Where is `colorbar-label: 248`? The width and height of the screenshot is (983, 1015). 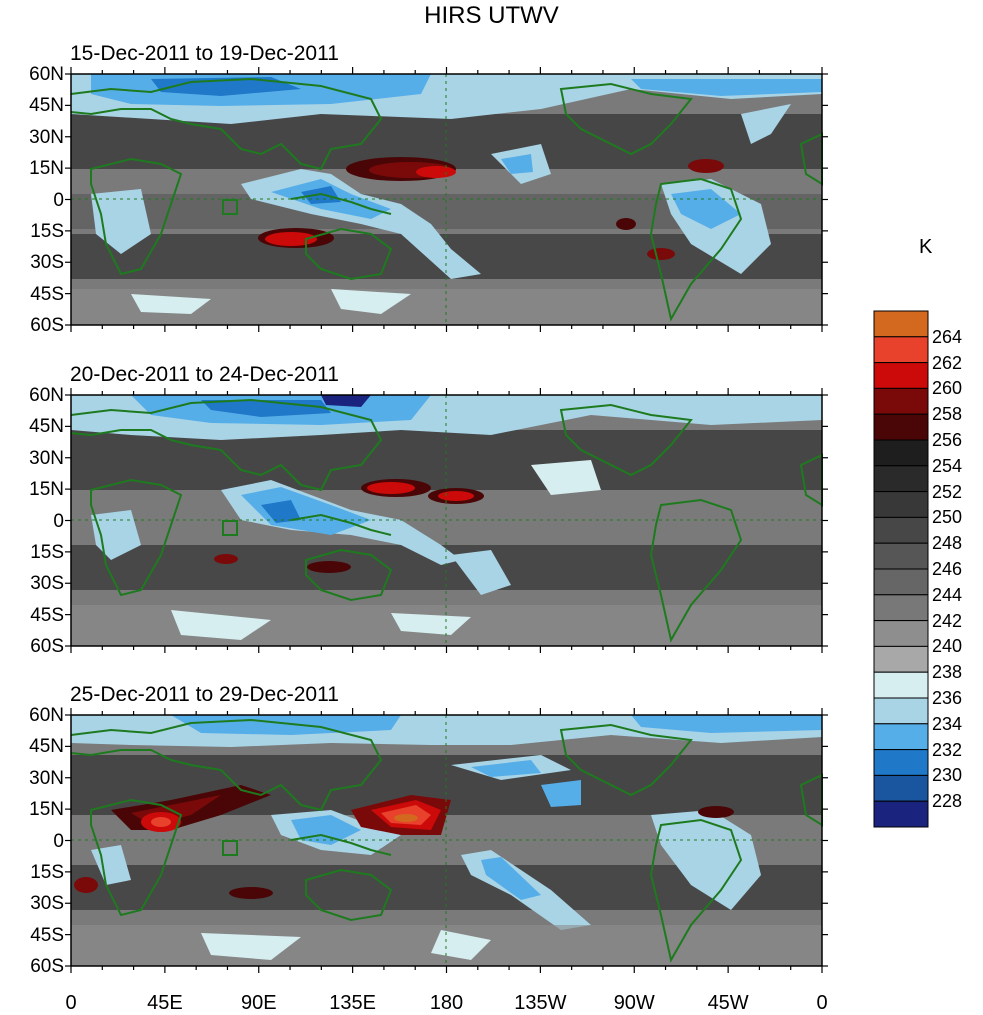 colorbar-label: 248 is located at coordinates (947, 543).